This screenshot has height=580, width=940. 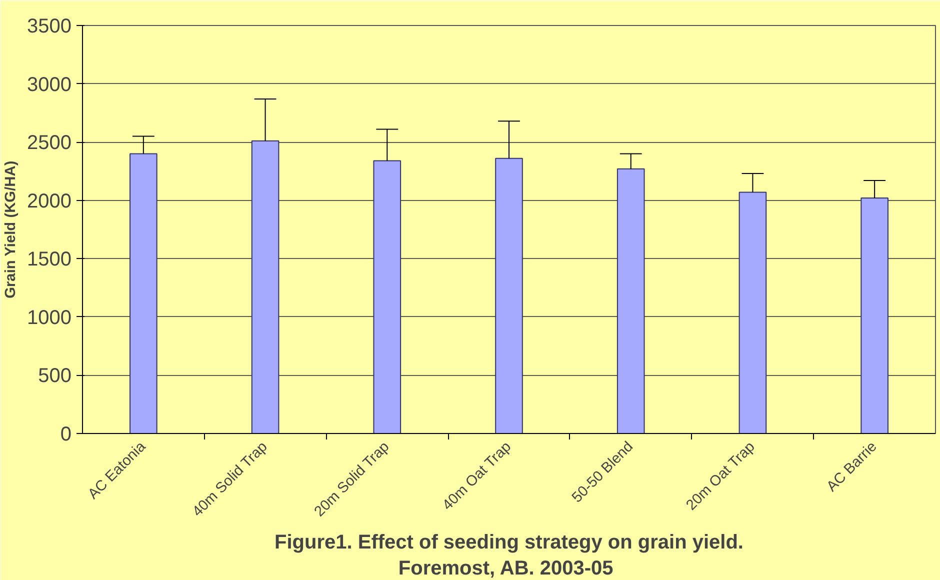 What do you see at coordinates (509, 556) in the screenshot?
I see `text: Figure1. Effect of seeding strategy on grain yield. Foremost, AB. 2003-05` at bounding box center [509, 556].